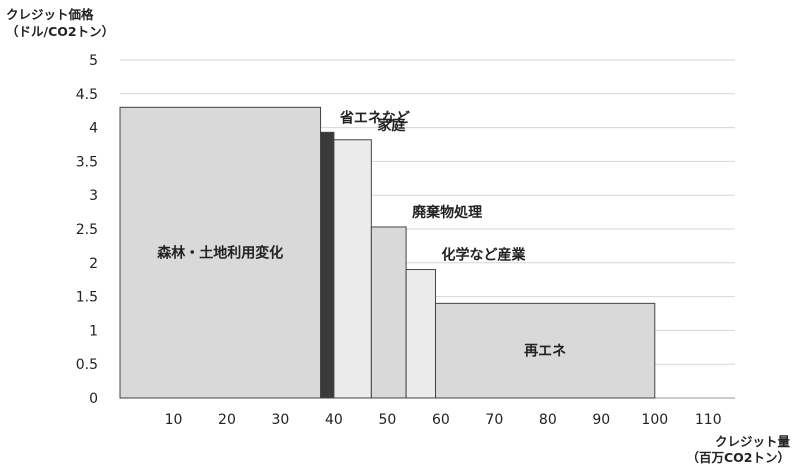 The image size is (798, 467). I want to click on y-tick-label: 4.5, so click(87, 95).